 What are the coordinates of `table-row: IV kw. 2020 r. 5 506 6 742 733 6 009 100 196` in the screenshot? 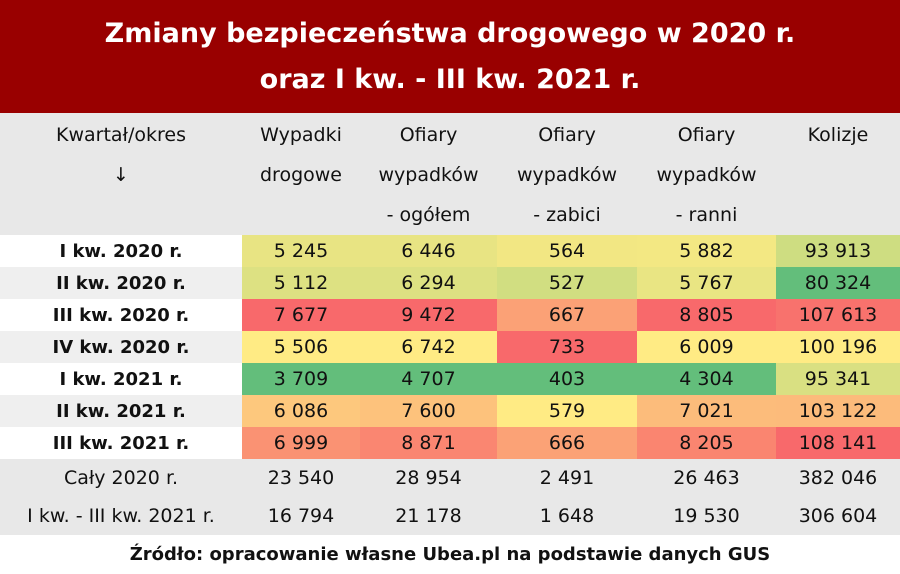 It's located at (450, 347).